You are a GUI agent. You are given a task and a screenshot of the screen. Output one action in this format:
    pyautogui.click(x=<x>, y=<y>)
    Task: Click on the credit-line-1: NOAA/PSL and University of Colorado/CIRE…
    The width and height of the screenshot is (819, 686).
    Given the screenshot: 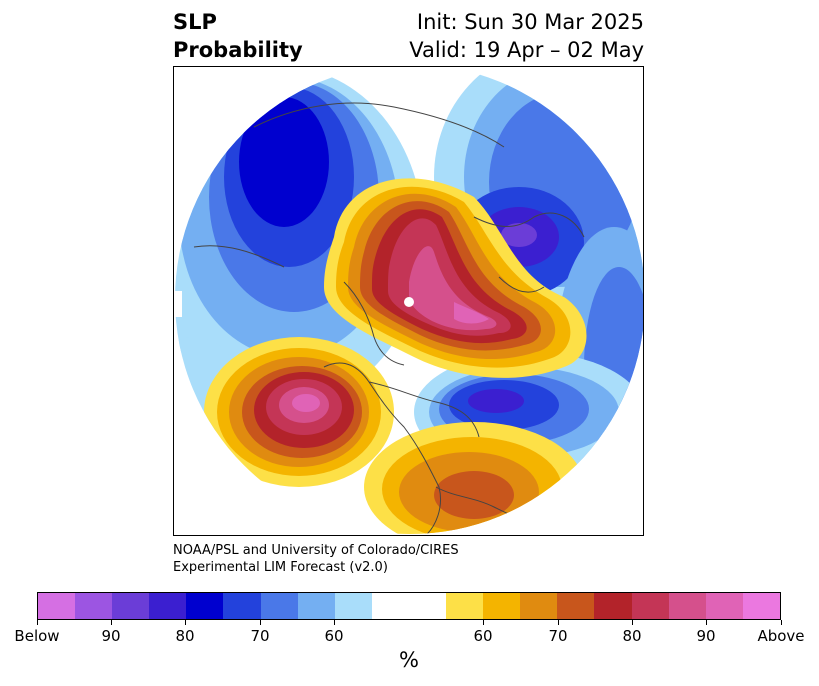 What is the action you would take?
    pyautogui.click(x=316, y=550)
    